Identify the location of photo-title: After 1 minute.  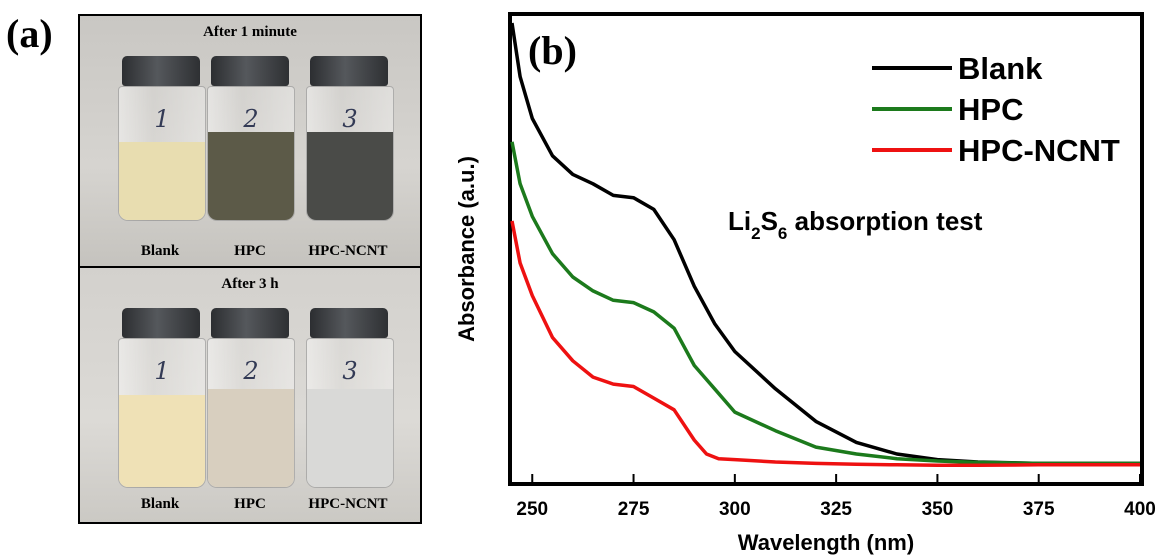
(250, 32).